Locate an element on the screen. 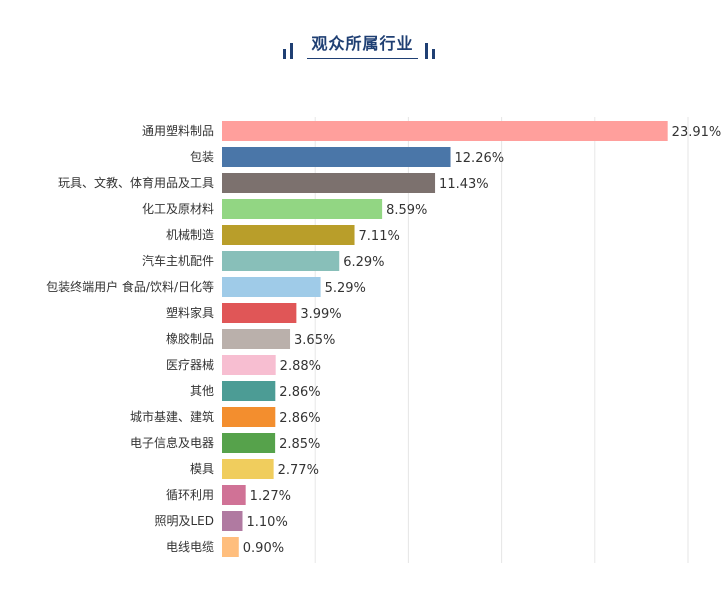 This screenshot has width=725, height=597. value-label: 1.10% is located at coordinates (267, 522).